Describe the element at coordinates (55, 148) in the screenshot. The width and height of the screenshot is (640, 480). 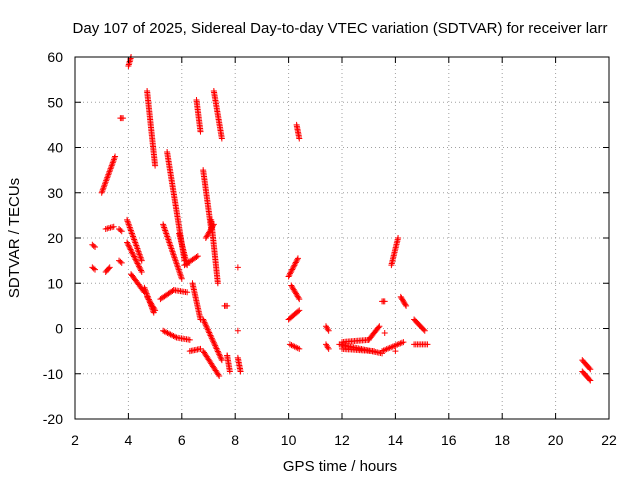
I see `y-tick-label: 40` at that location.